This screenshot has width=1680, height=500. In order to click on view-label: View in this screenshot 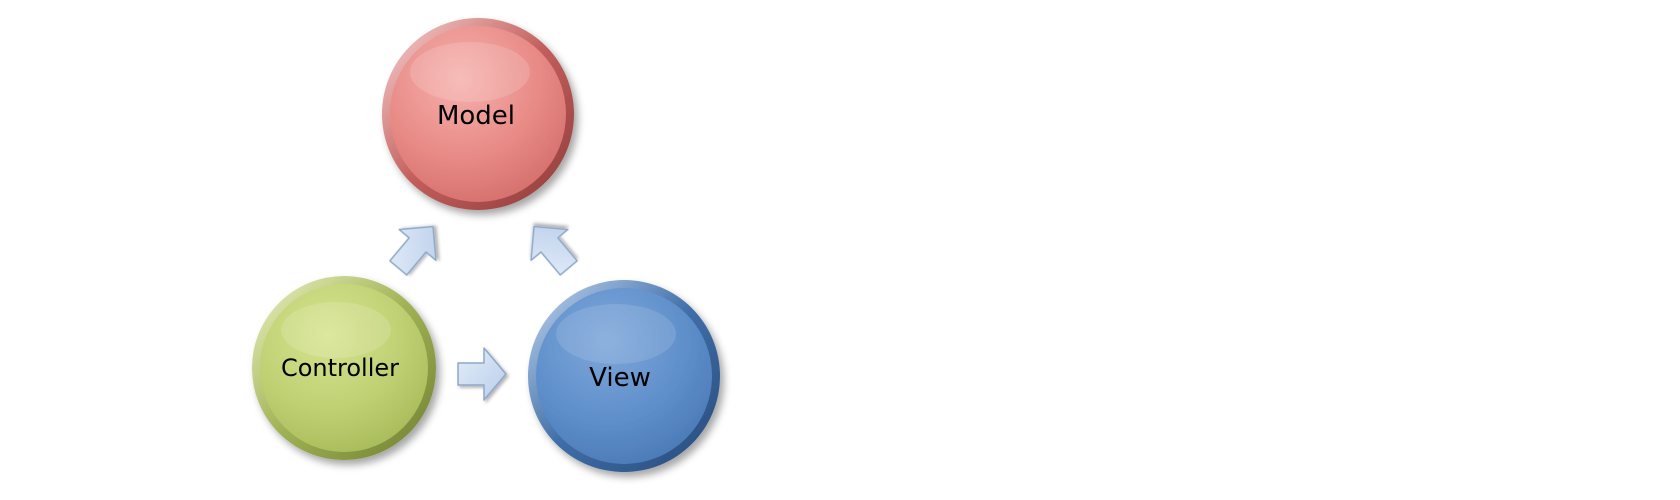, I will do `click(620, 378)`.